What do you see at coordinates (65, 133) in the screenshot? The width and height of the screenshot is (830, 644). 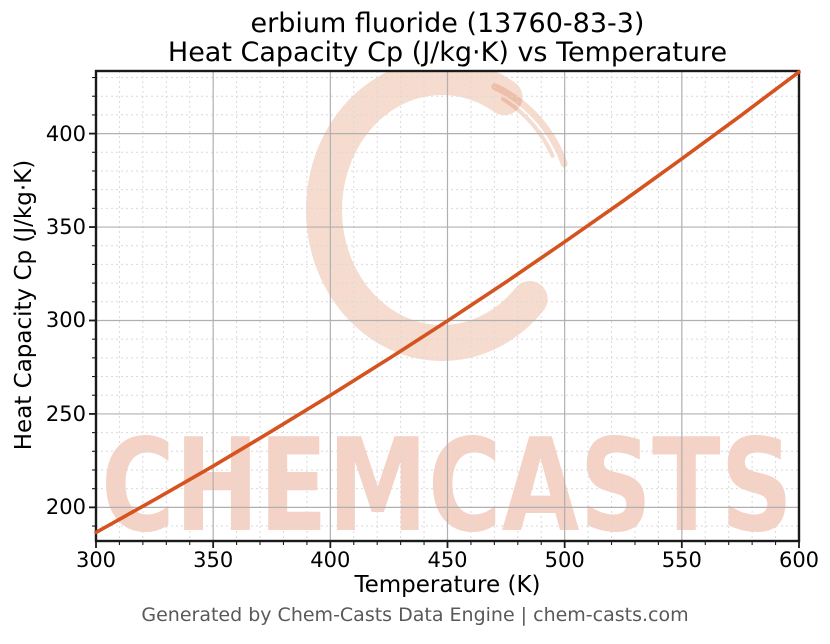 I see `y-tick-label: 400` at bounding box center [65, 133].